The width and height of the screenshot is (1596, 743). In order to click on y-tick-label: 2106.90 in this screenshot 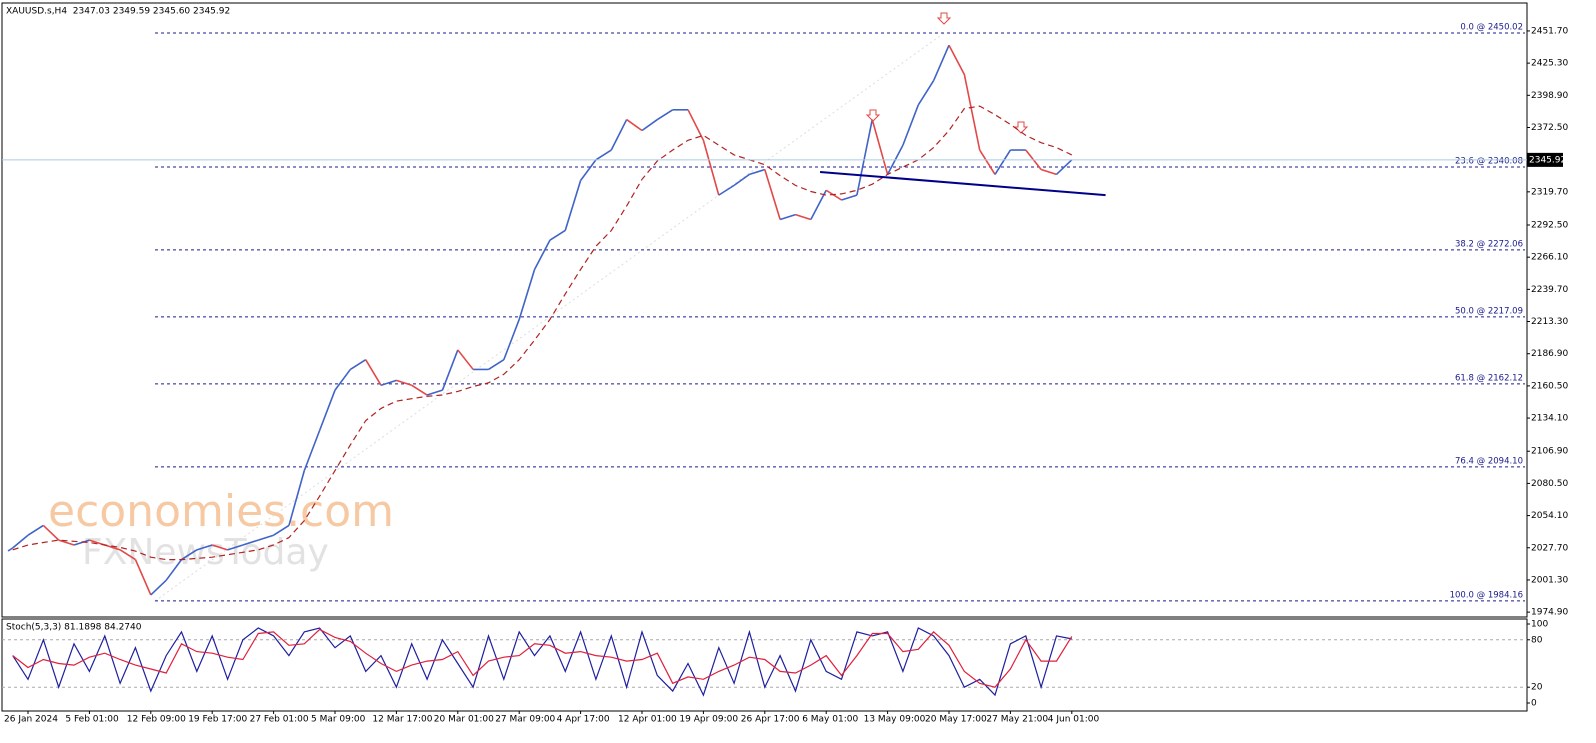, I will do `click(1549, 452)`.